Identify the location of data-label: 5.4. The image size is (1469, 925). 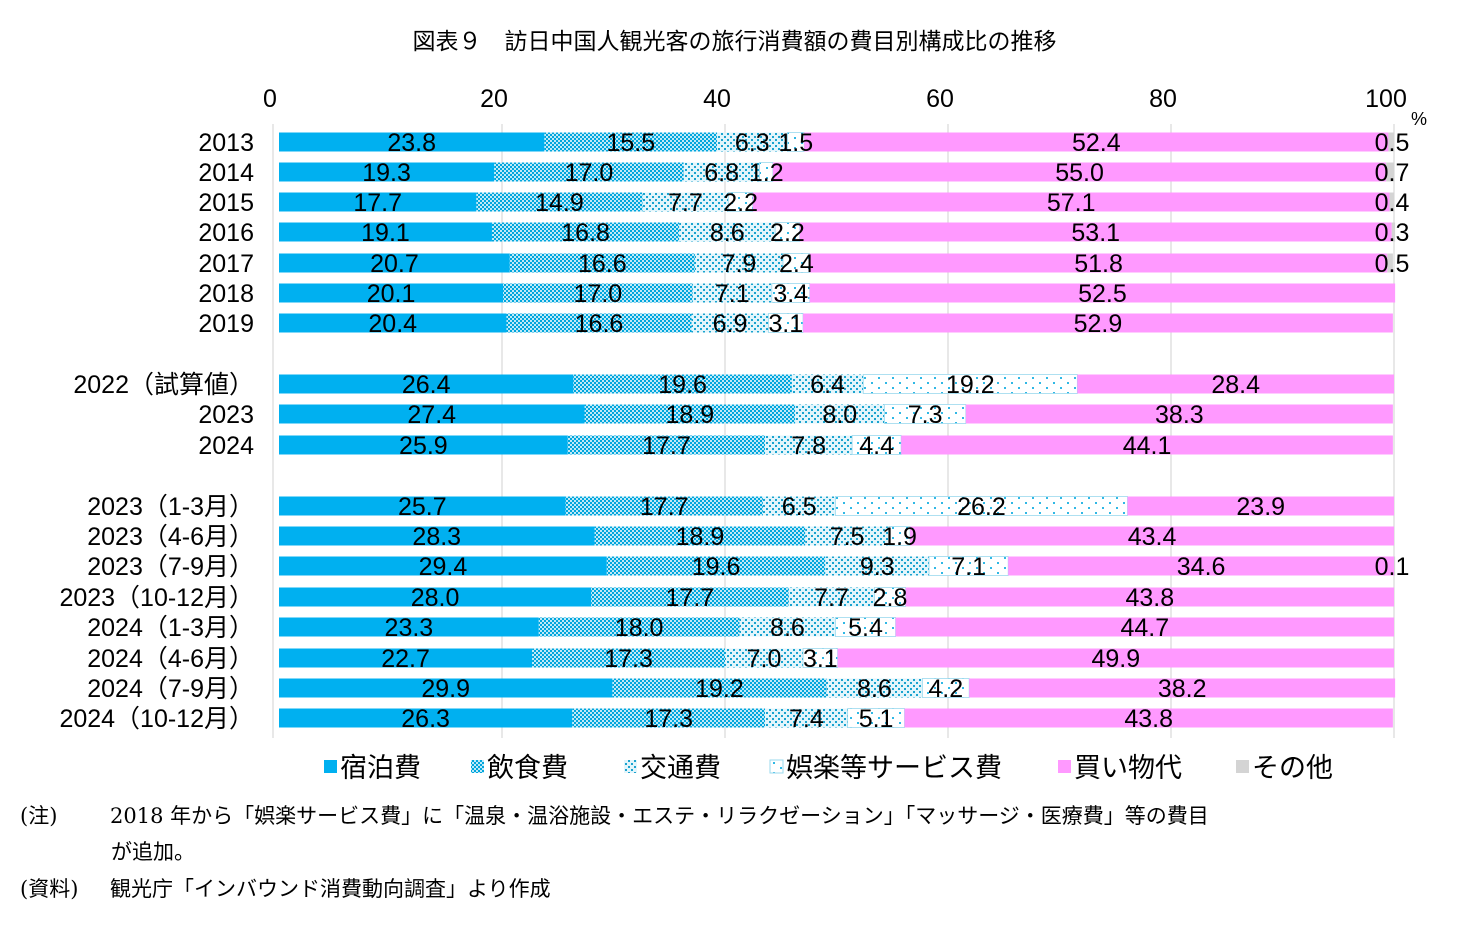
(865, 628).